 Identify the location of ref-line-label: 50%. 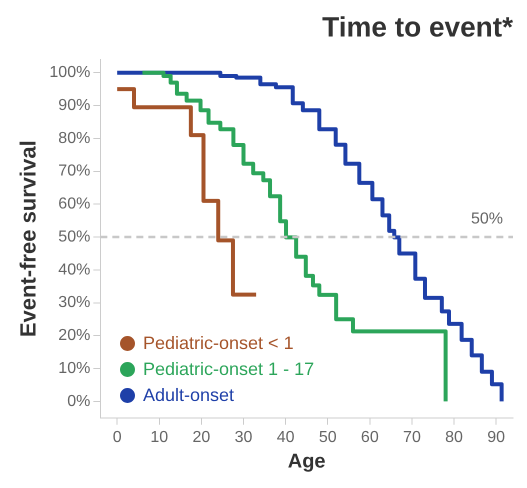
(486, 219).